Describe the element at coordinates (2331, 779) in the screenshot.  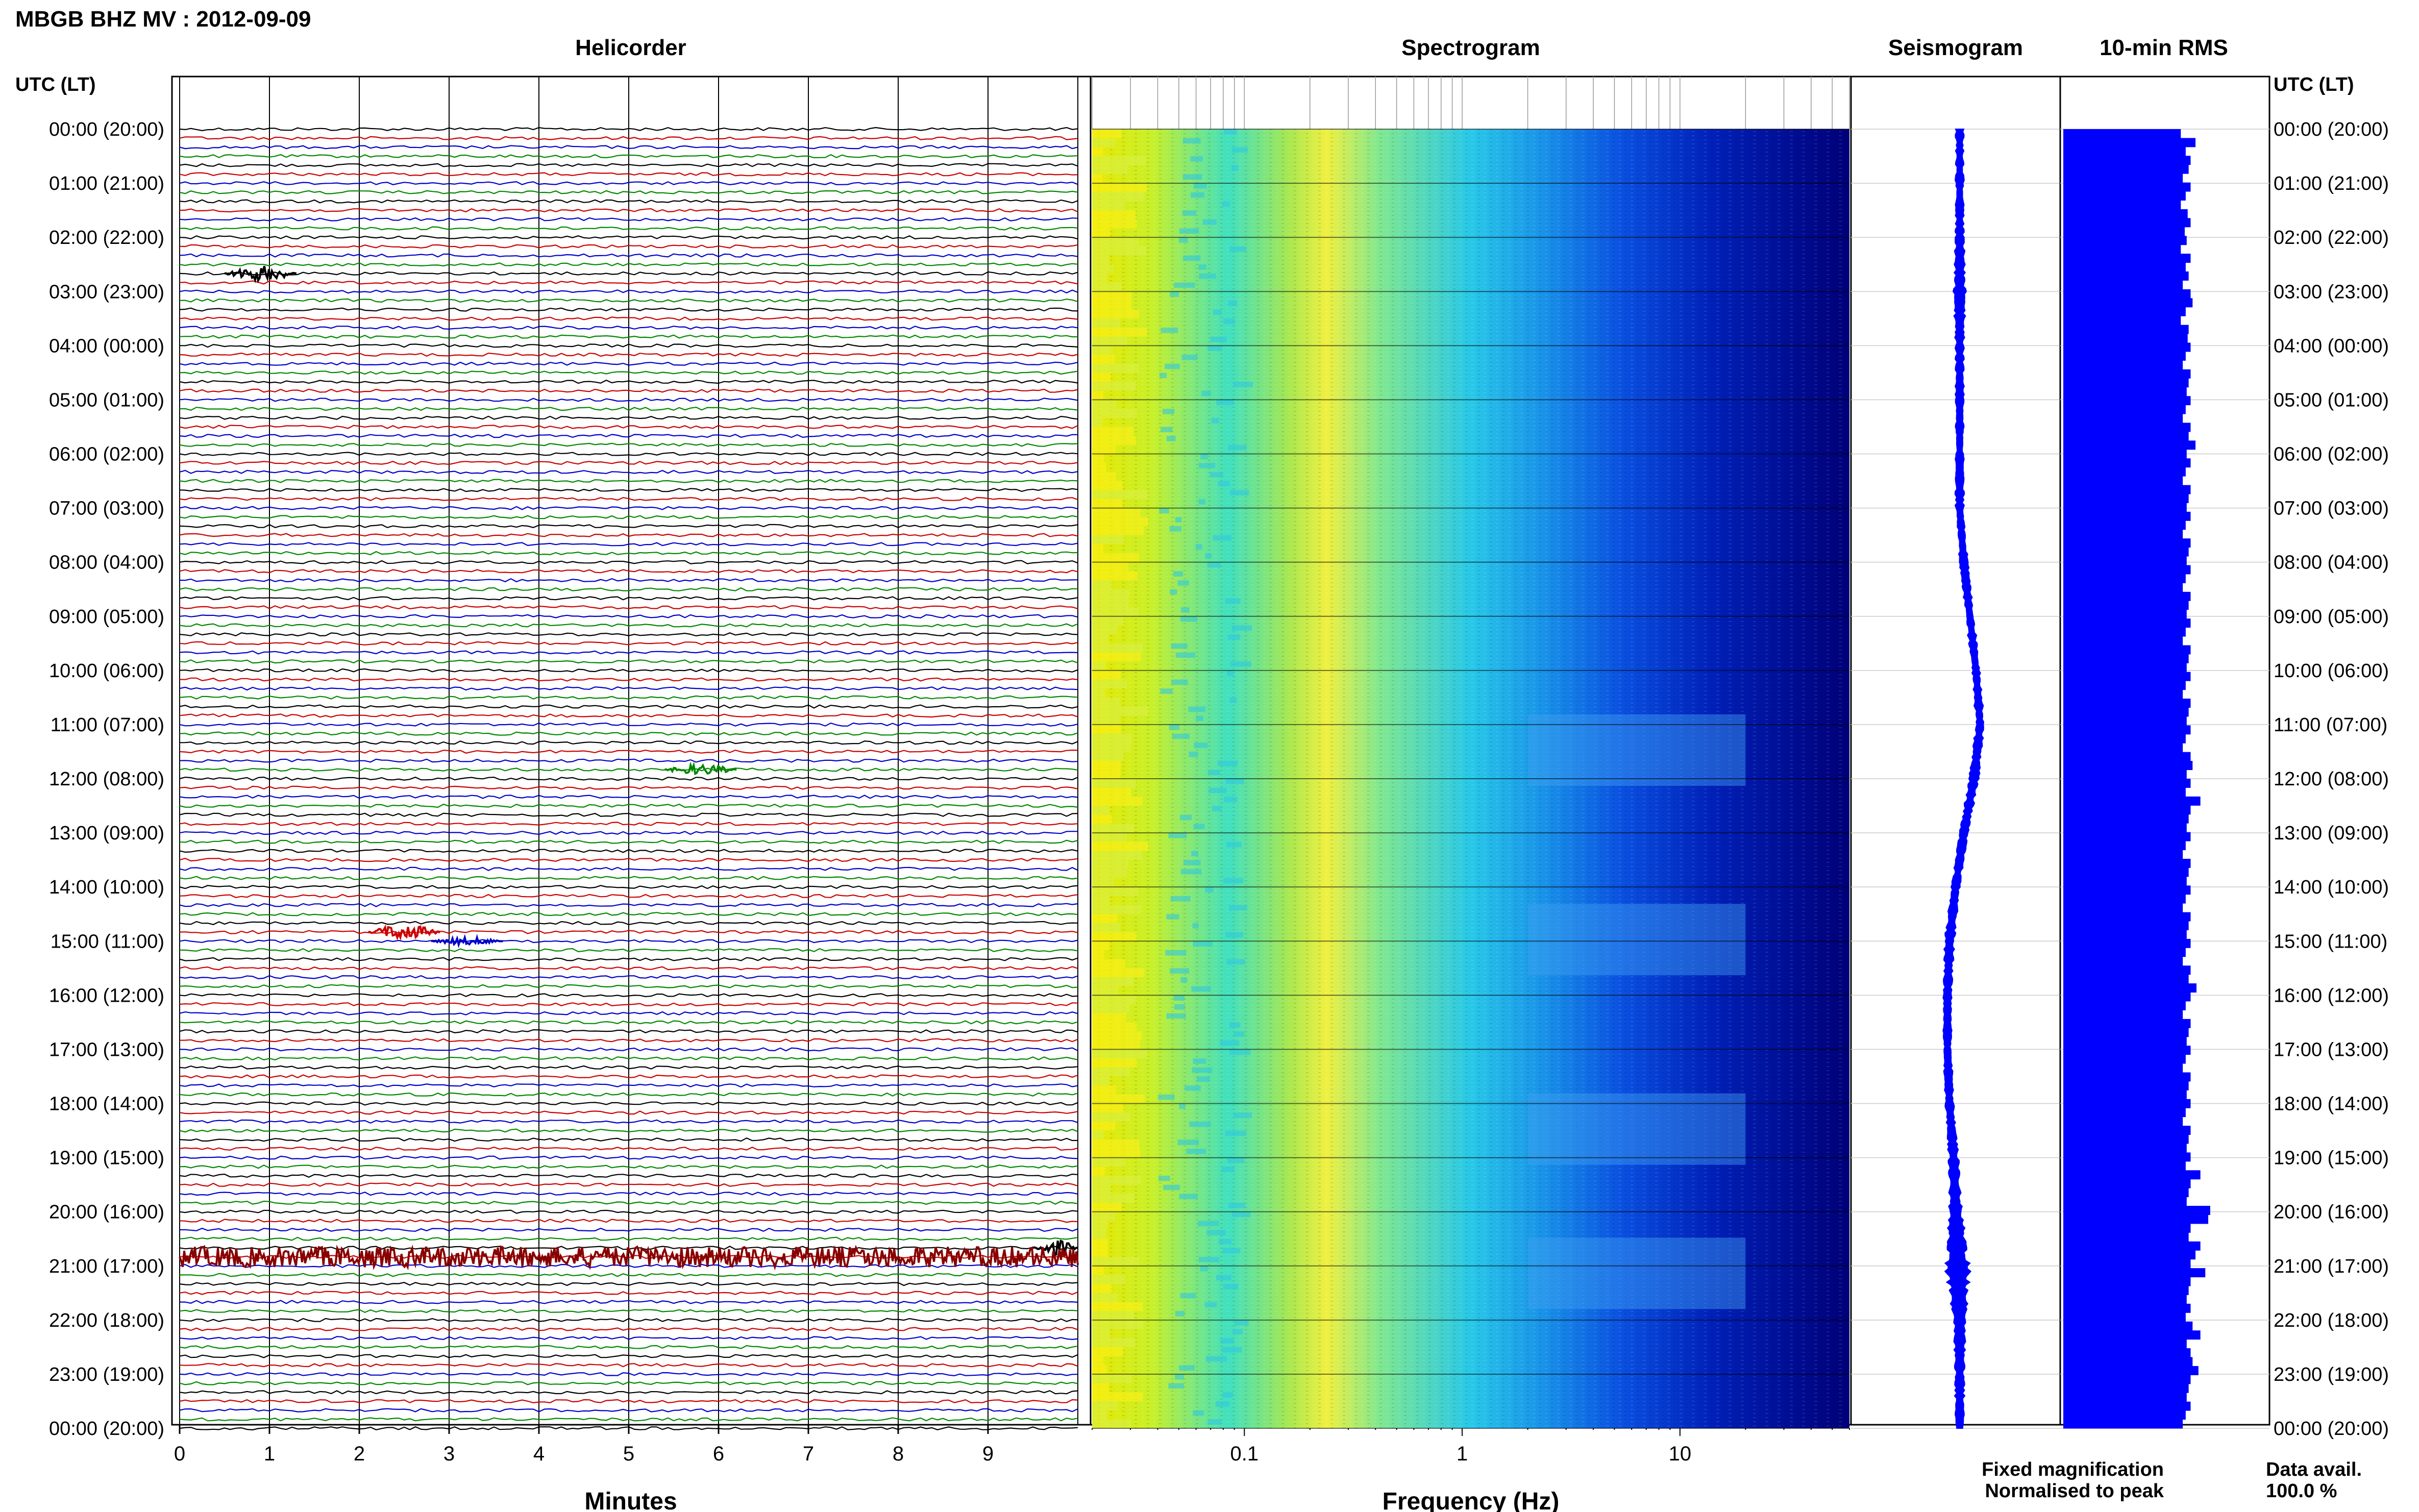
I see `time-tick-right: 12:00 (08:00)` at that location.